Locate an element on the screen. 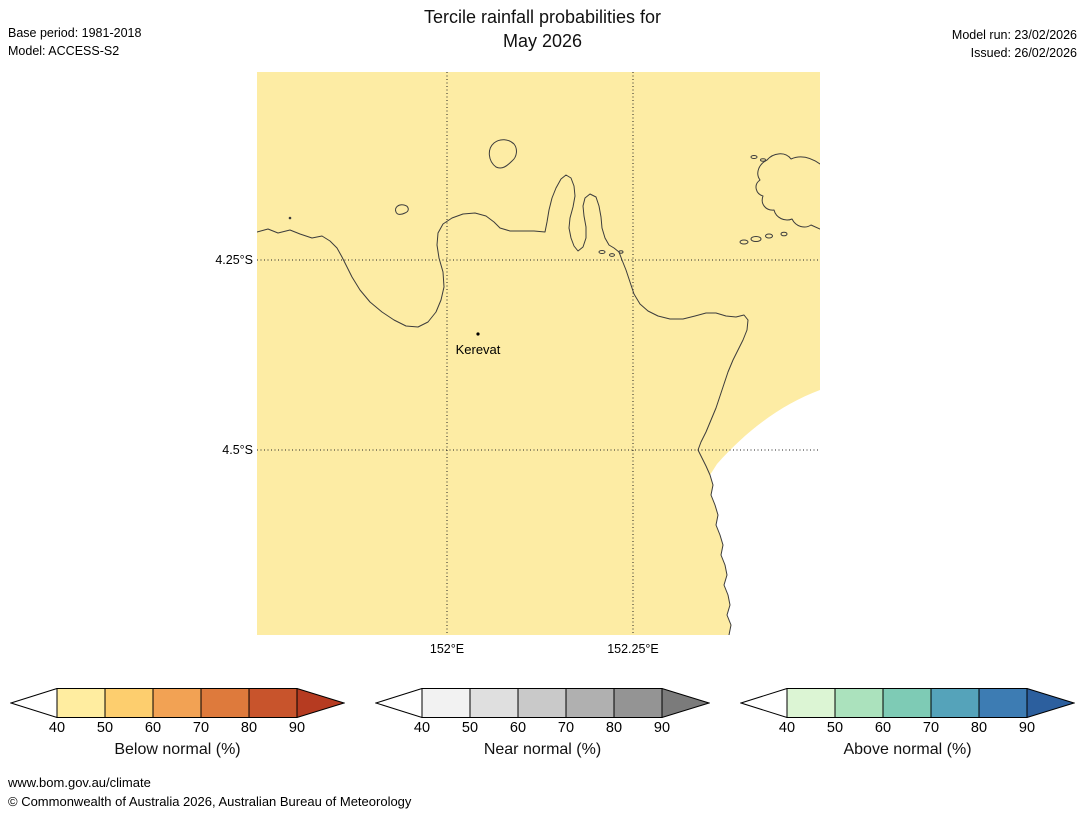  issued-text: Issued: 26/02/2026 is located at coordinates (1023, 52).